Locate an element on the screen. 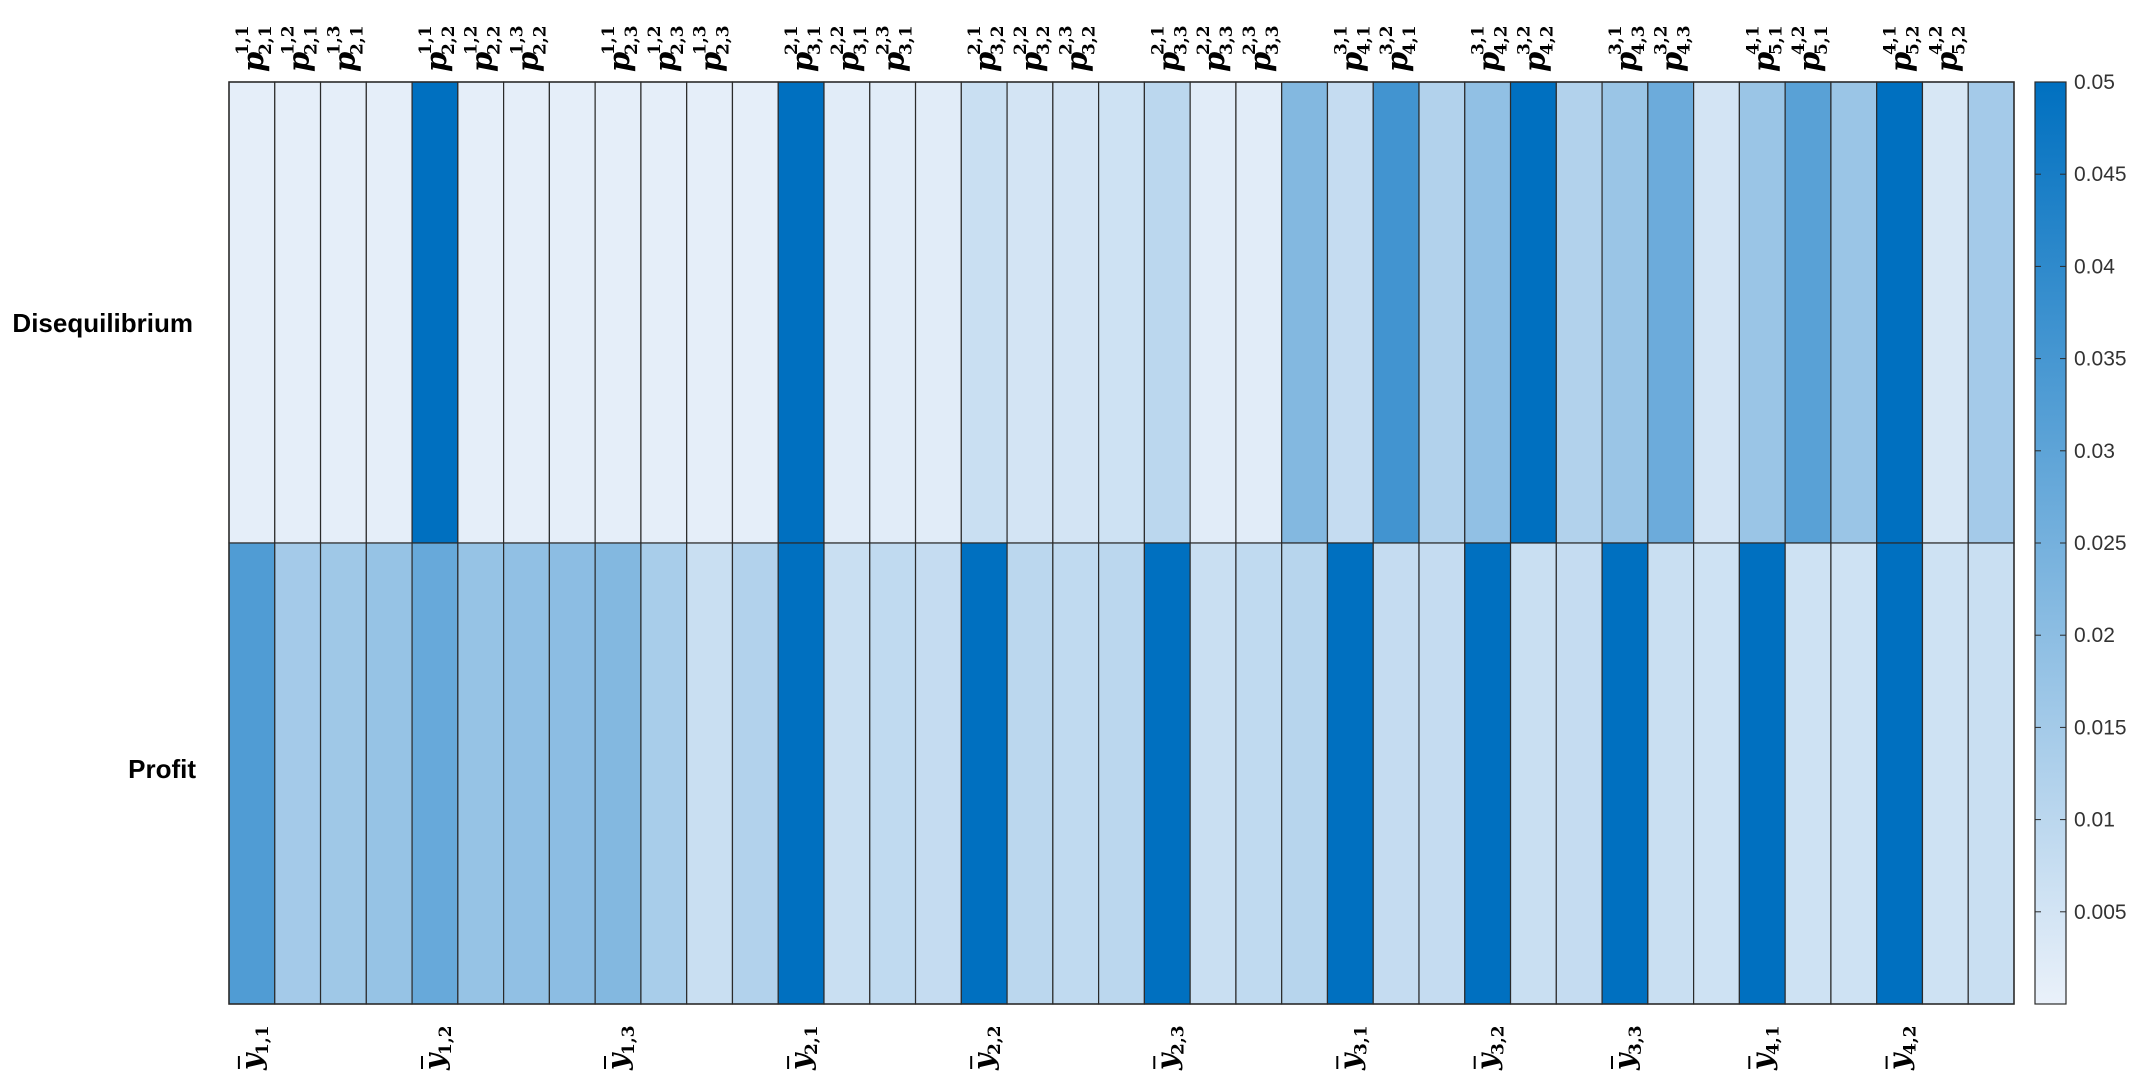 The width and height of the screenshot is (2151, 1077). heatmap-cell-r0-c0 is located at coordinates (252, 312).